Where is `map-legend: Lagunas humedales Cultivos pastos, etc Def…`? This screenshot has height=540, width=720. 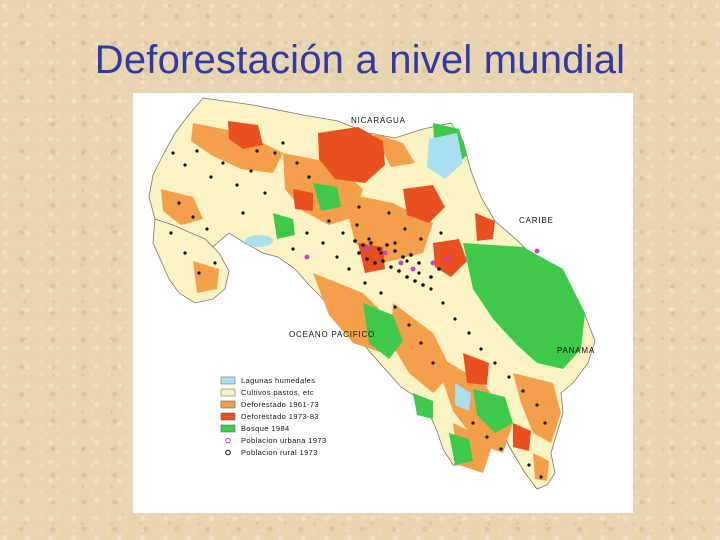
map-legend: Lagunas humedales Cultivos pastos, etc Def… is located at coordinates (273, 416).